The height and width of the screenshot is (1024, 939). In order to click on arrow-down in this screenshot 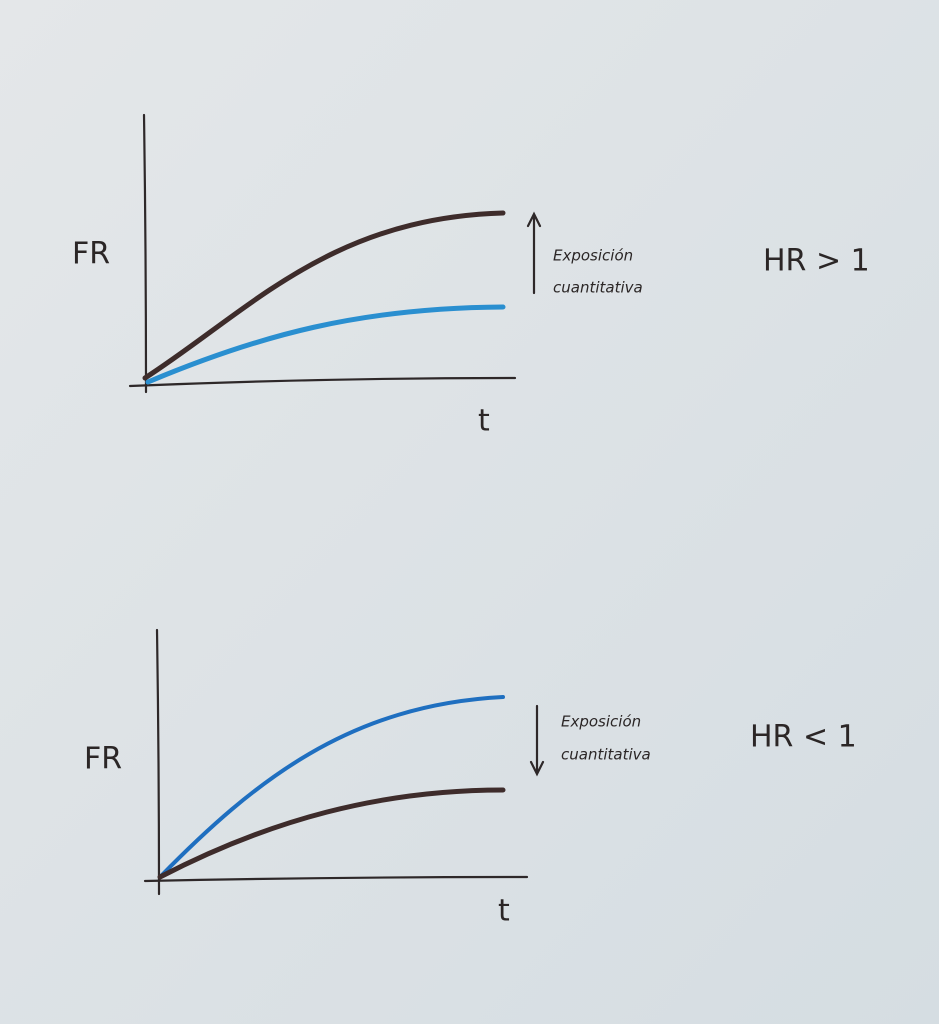, I will do `click(537, 740)`.